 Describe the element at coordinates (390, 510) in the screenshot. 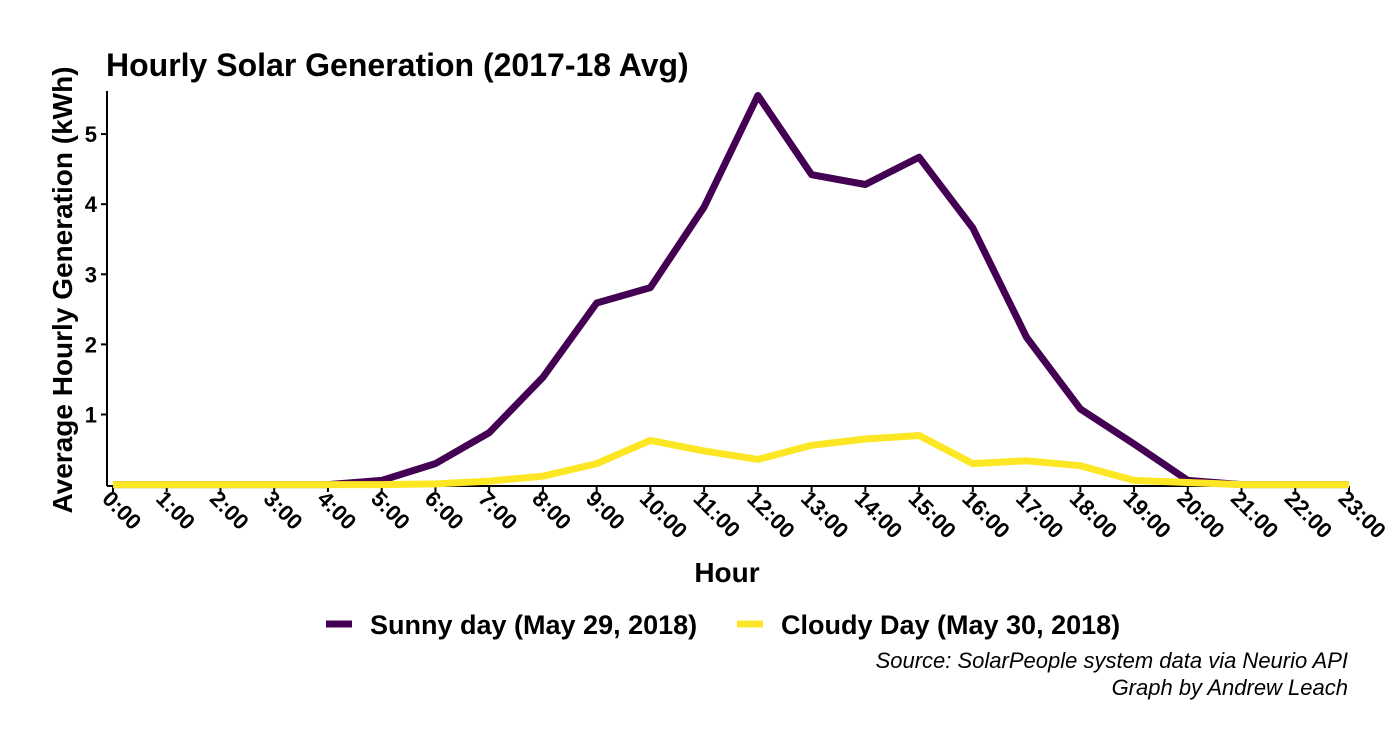

I see `x-tick-label: 5:00` at that location.